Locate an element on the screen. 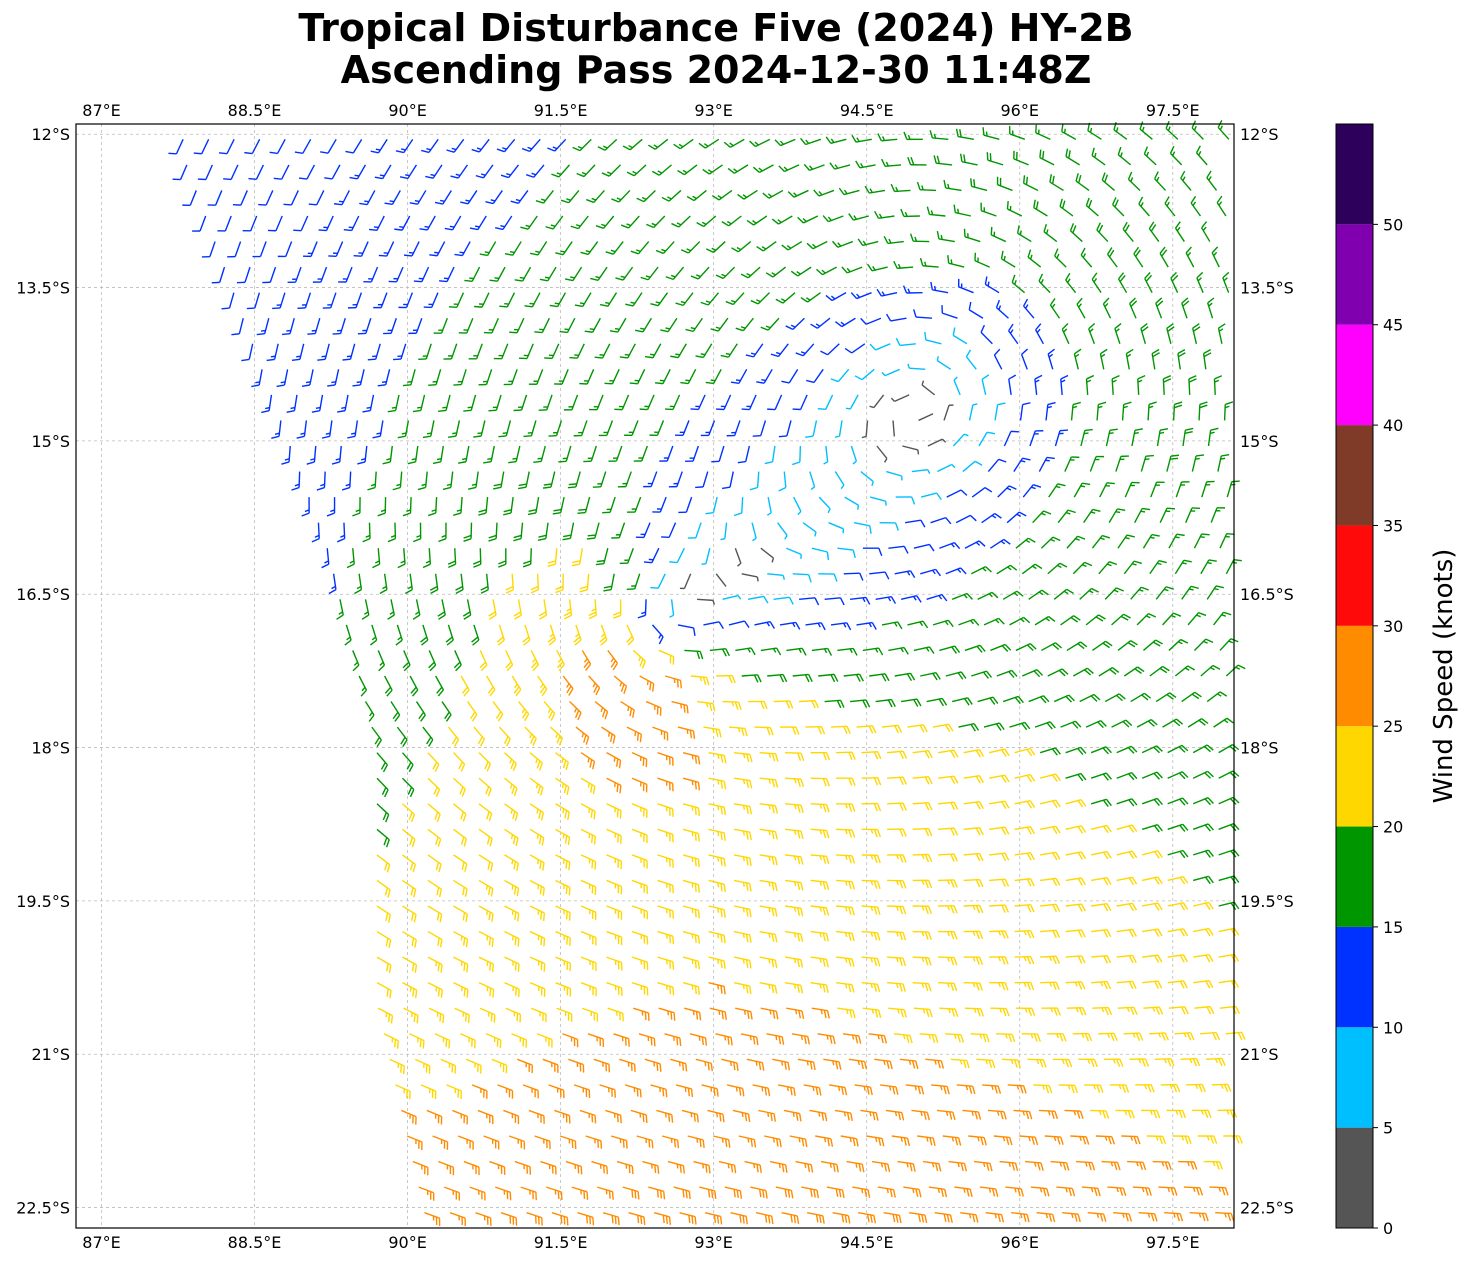  lat-tick-label-left: 18°S is located at coordinates (50, 748).